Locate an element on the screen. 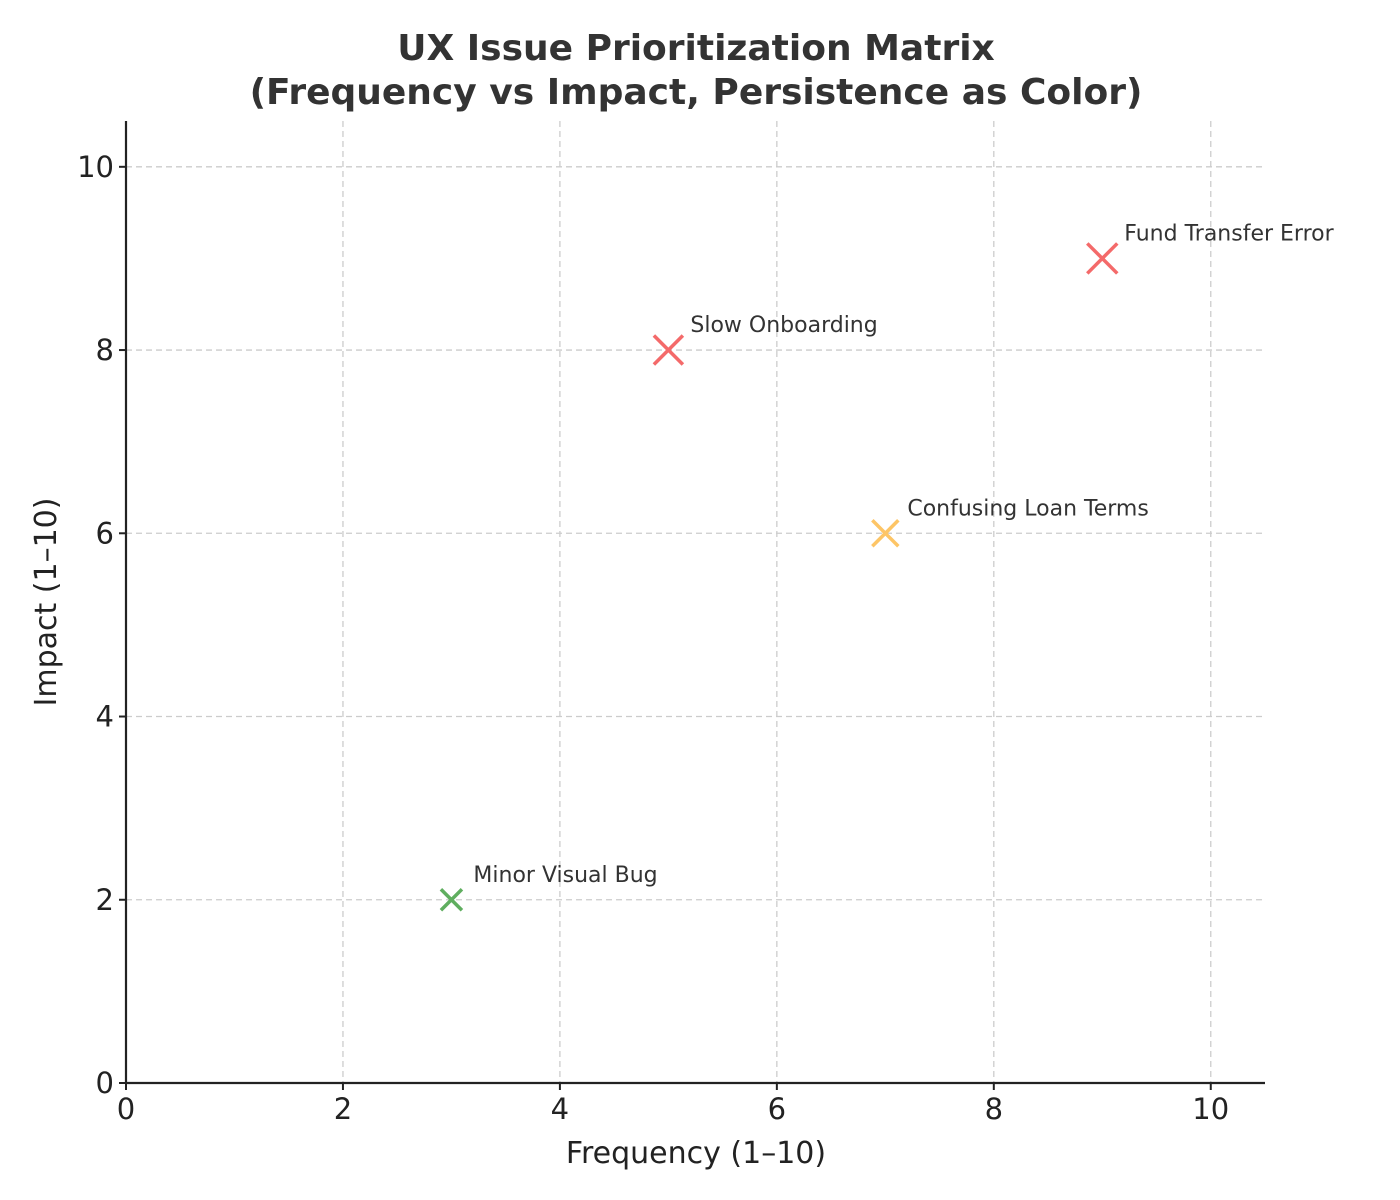 The height and width of the screenshot is (1200, 1400). x-tick-label: 10 is located at coordinates (1210, 1109).